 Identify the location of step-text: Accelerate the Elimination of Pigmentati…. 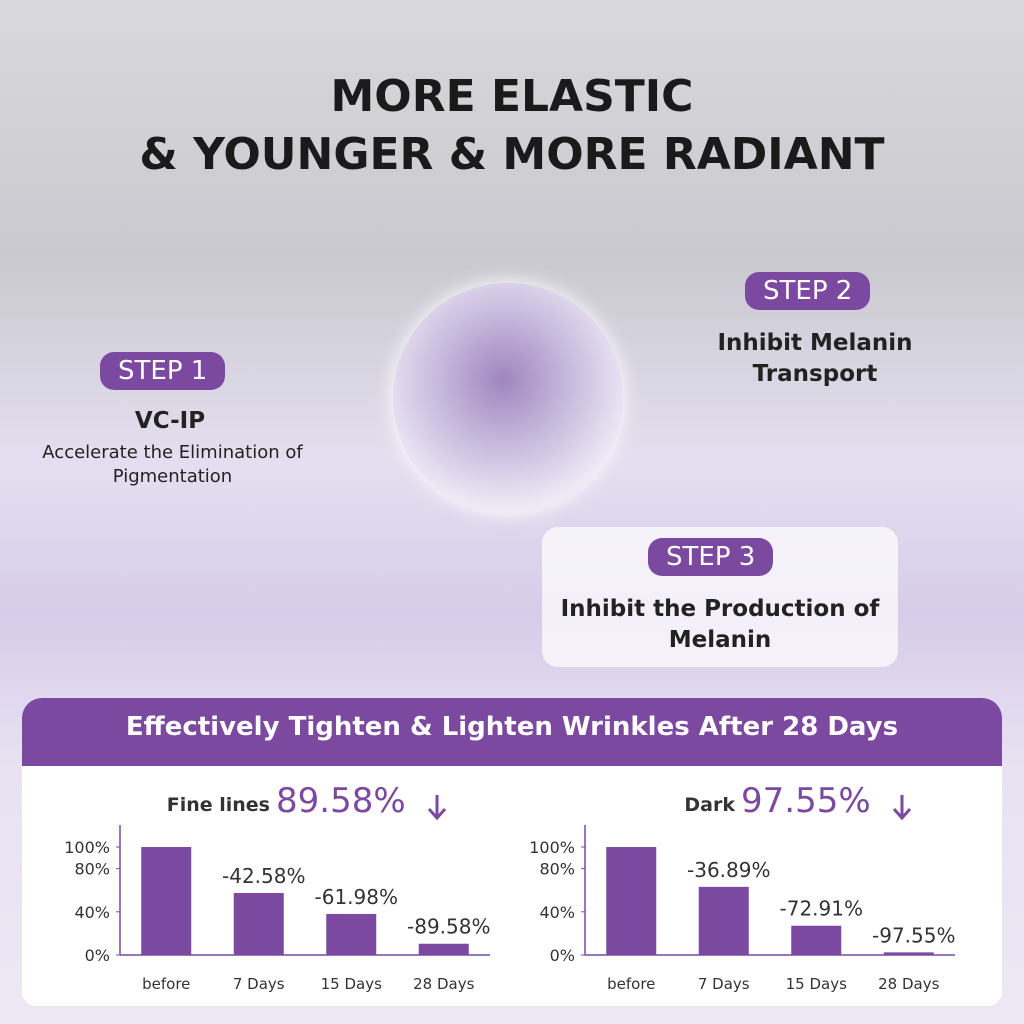
(172, 464).